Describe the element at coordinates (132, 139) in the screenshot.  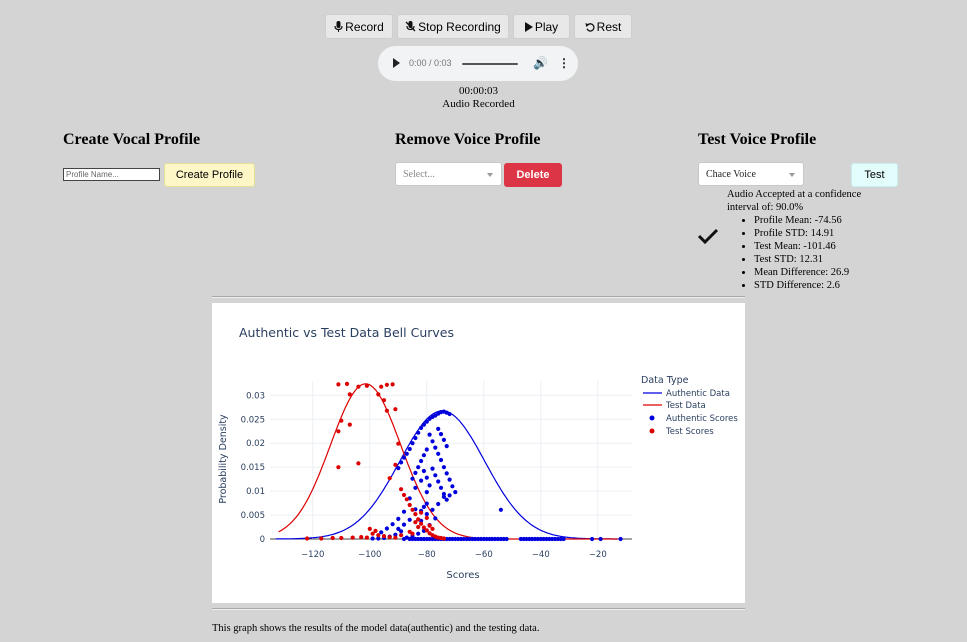
I see `create-profile-heading: Create Vocal Profile` at that location.